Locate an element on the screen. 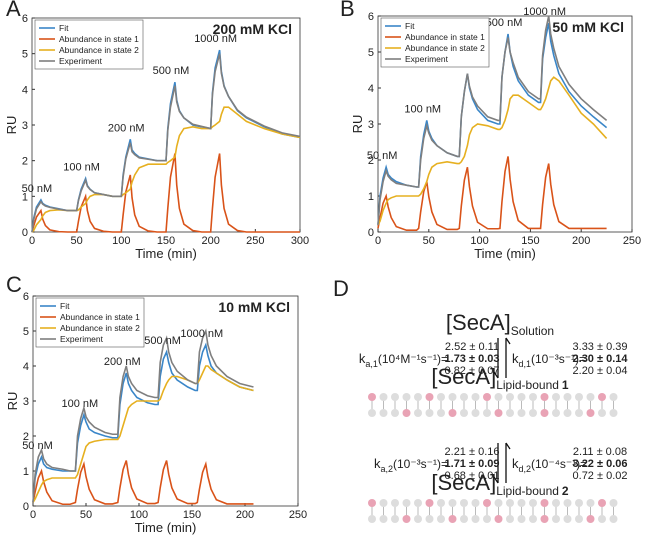 The width and height of the screenshot is (661, 541). panel-letter: B is located at coordinates (347, 10).